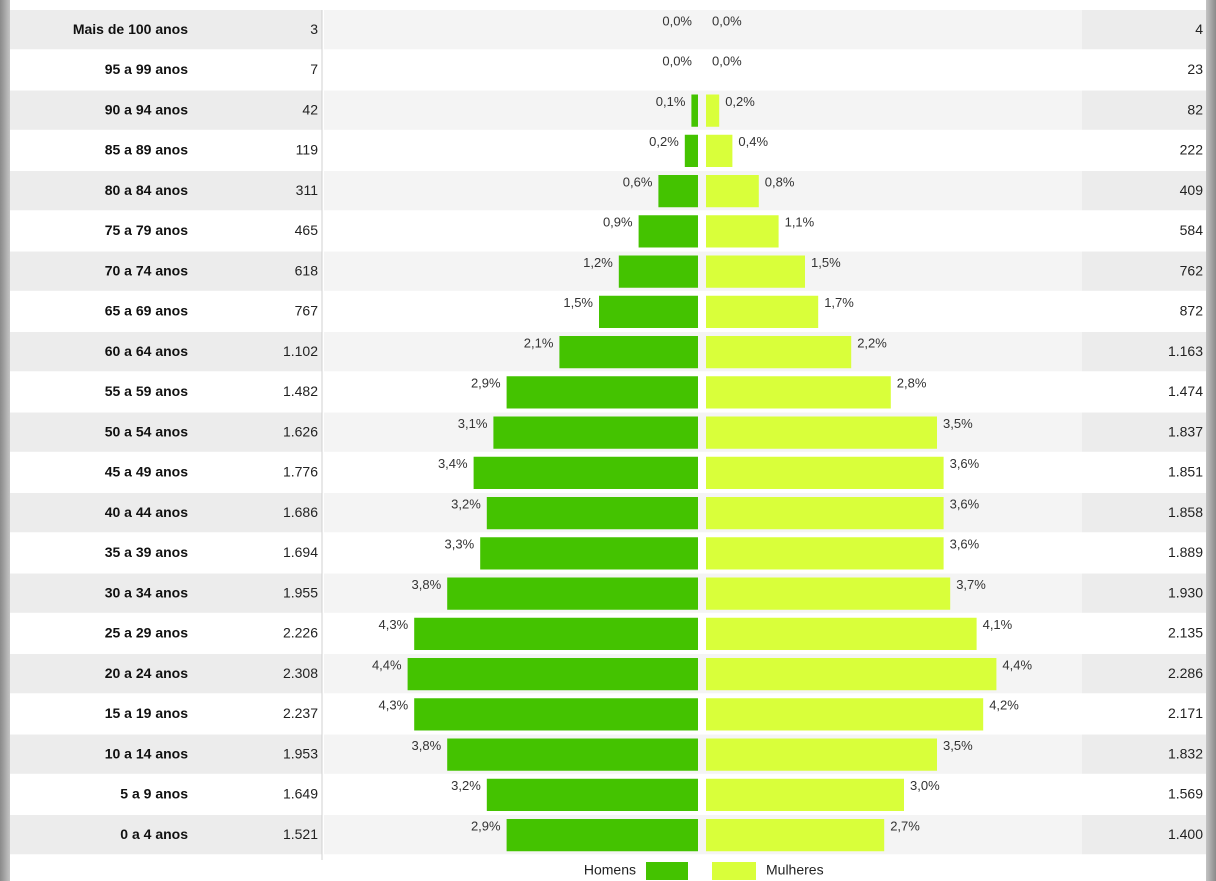  Describe the element at coordinates (300, 351) in the screenshot. I see `men-count: 1.102` at that location.